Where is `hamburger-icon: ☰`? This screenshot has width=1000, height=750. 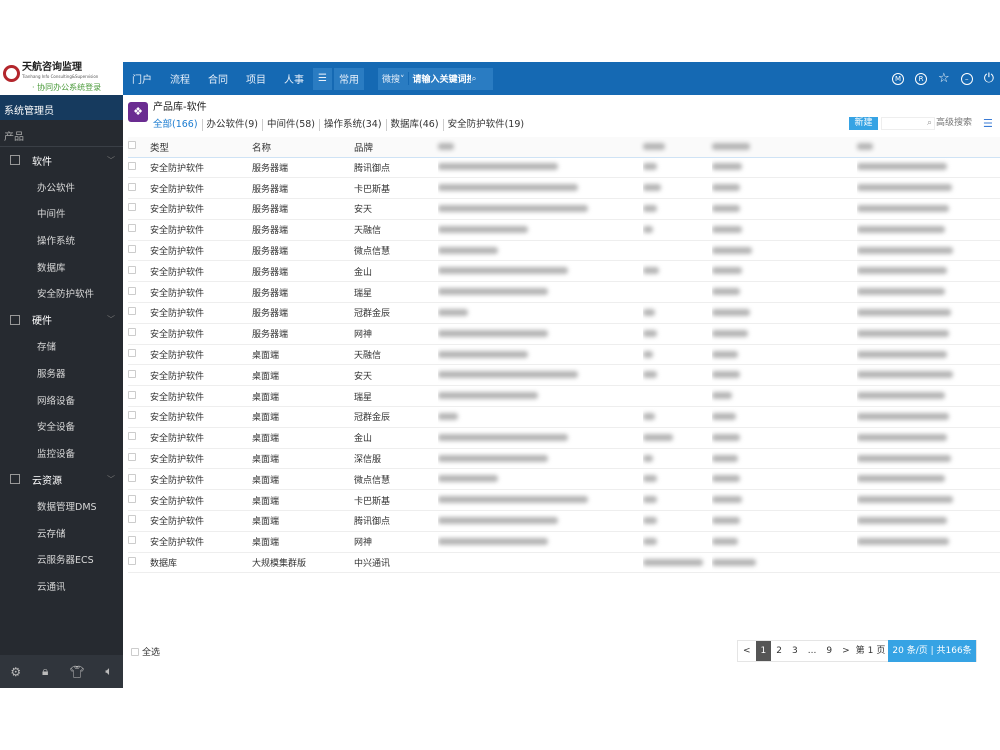
hamburger-icon: ☰ is located at coordinates (322, 78).